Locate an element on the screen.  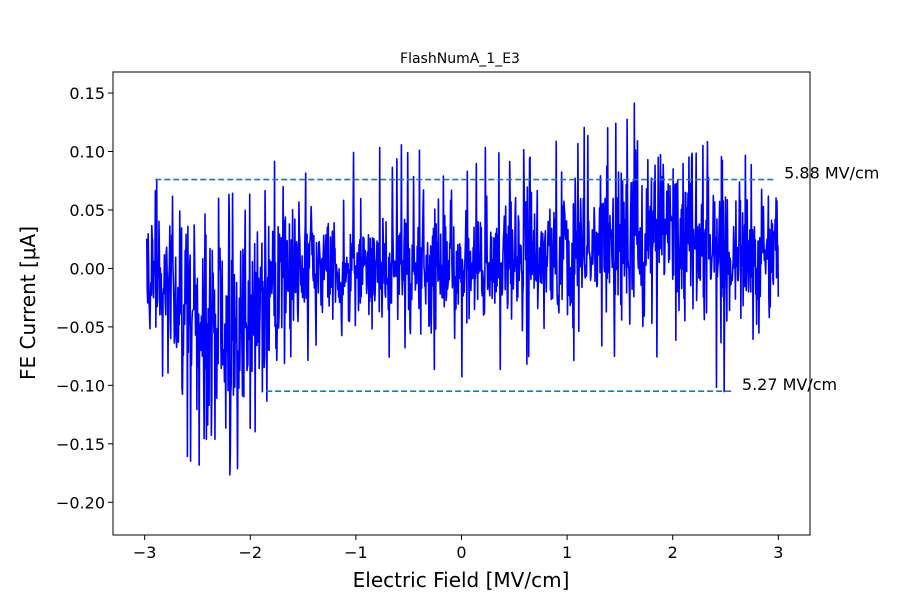
x-tick-label: −2 is located at coordinates (250, 552).